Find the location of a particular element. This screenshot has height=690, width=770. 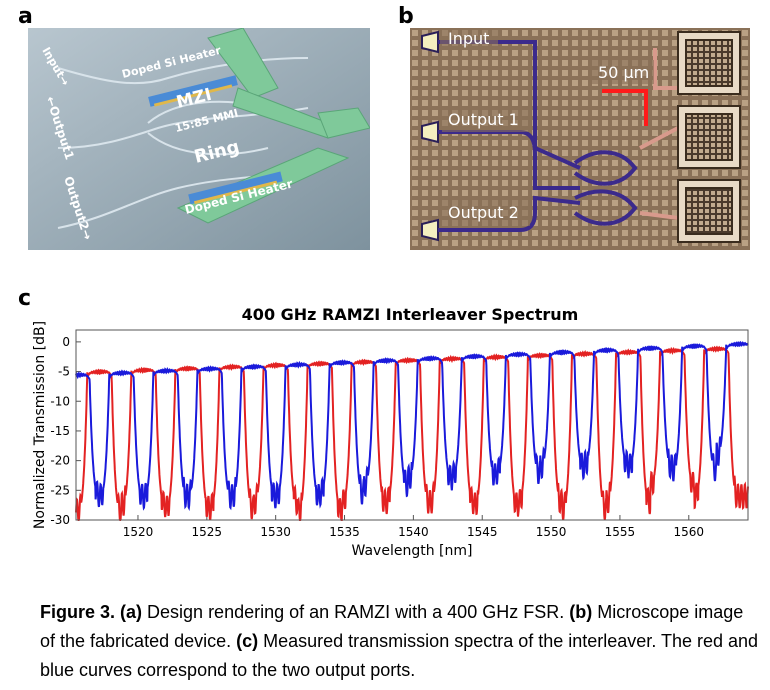

x-axis-label: Wavelength [nm] is located at coordinates (412, 551).